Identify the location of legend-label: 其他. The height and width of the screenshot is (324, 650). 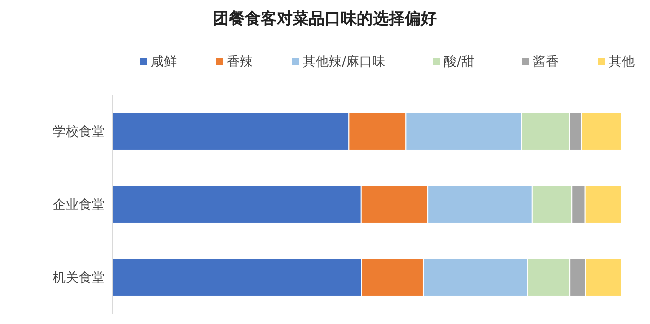
(622, 62).